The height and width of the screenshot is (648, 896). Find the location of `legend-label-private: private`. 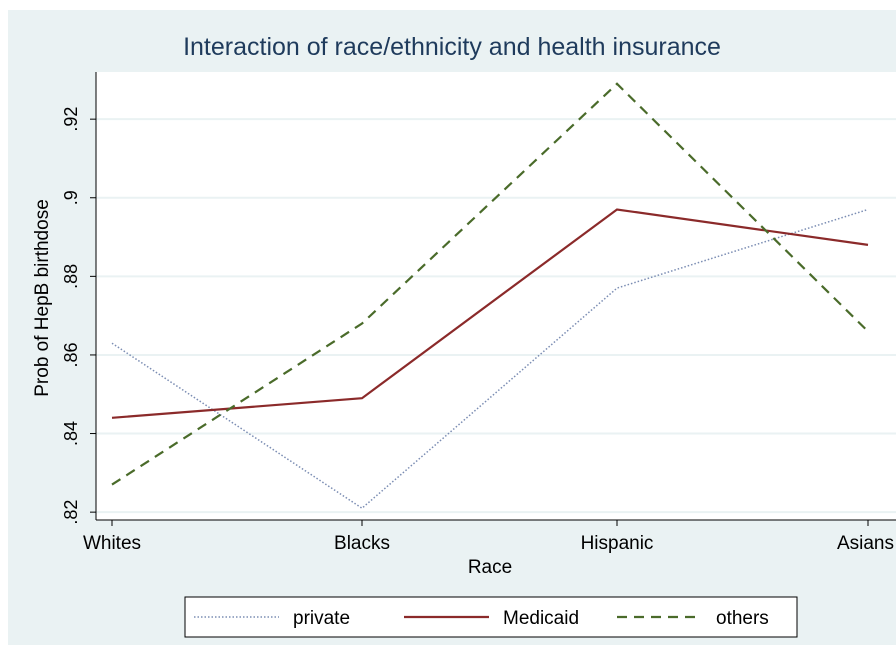

legend-label-private: private is located at coordinates (321, 618).